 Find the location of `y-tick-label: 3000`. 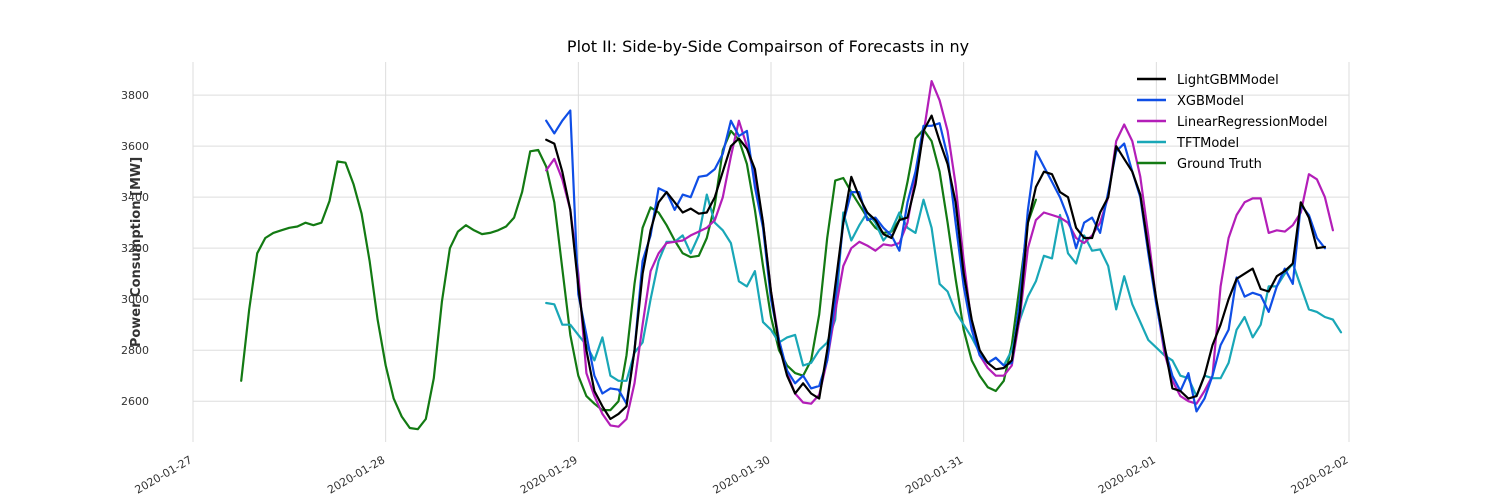

y-tick-label: 3000 is located at coordinates (135, 299).